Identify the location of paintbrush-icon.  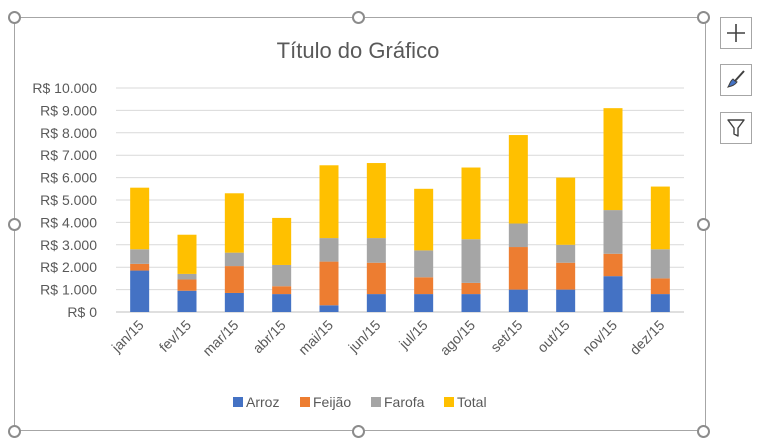
(735, 79).